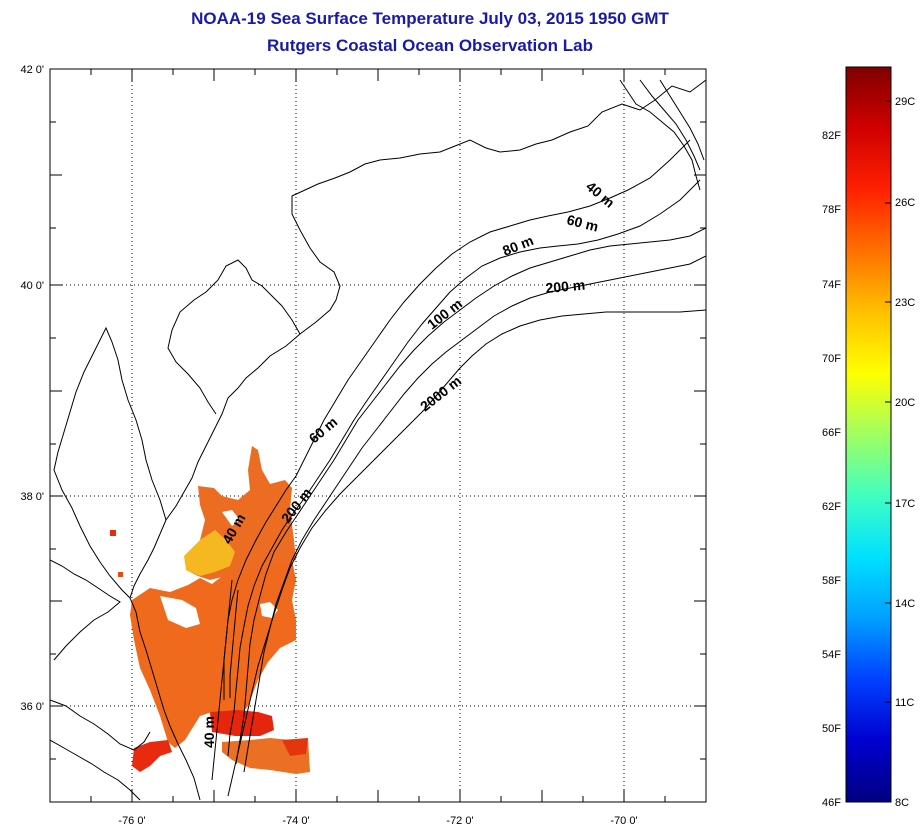 The width and height of the screenshot is (920, 832). I want to click on colorbar-c-label: 29C, so click(905, 102).